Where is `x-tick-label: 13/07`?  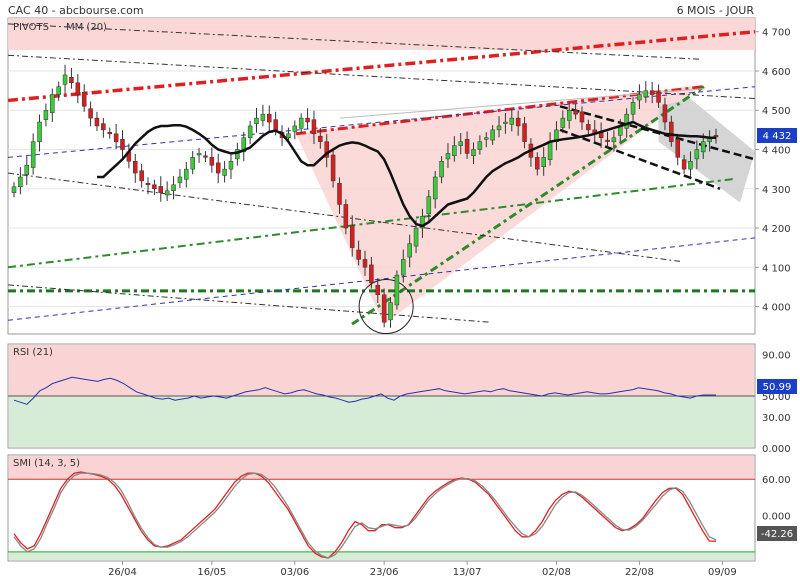 x-tick-label: 13/07 is located at coordinates (467, 572).